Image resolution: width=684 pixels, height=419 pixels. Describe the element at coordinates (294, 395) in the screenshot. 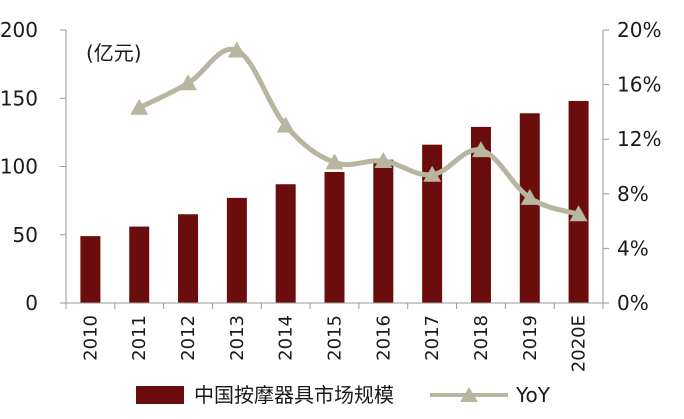

I see `legend-bar-label: 中国按摩器具市场规模` at that location.